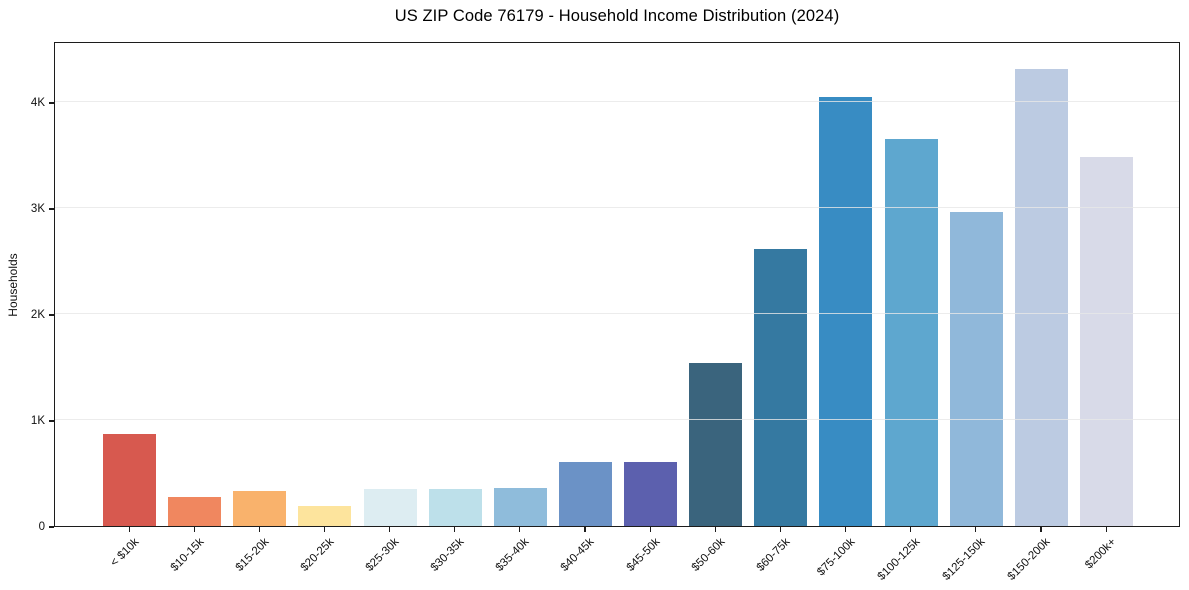  I want to click on x-tick-label: $60-75k, so click(773, 555).